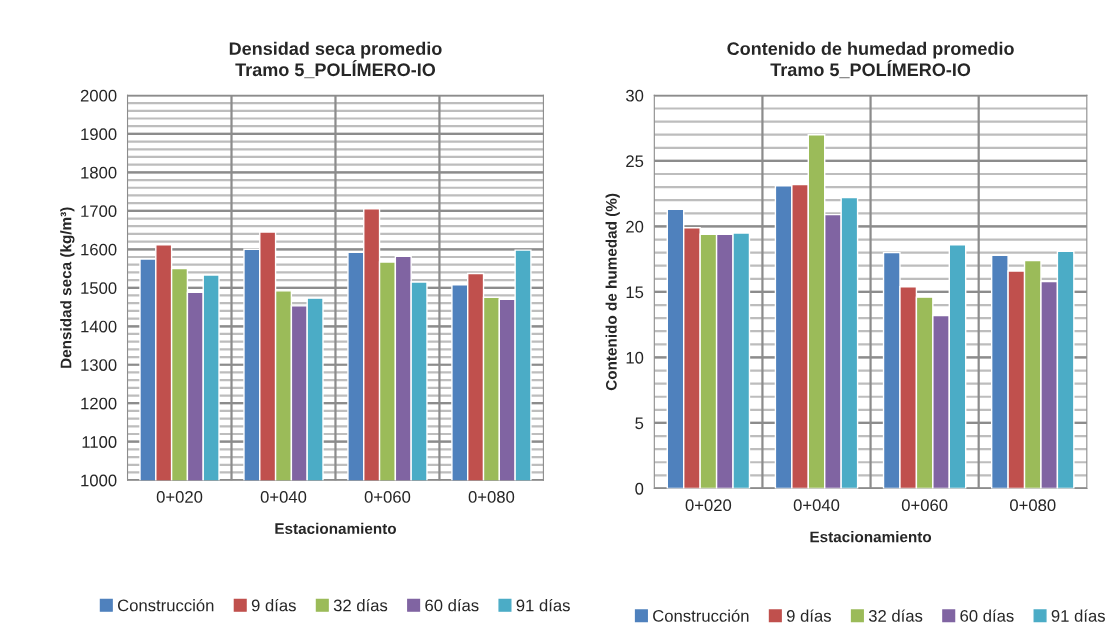 This screenshot has width=1109, height=636. Describe the element at coordinates (99, 442) in the screenshot. I see `y-tick-label: 1100` at that location.